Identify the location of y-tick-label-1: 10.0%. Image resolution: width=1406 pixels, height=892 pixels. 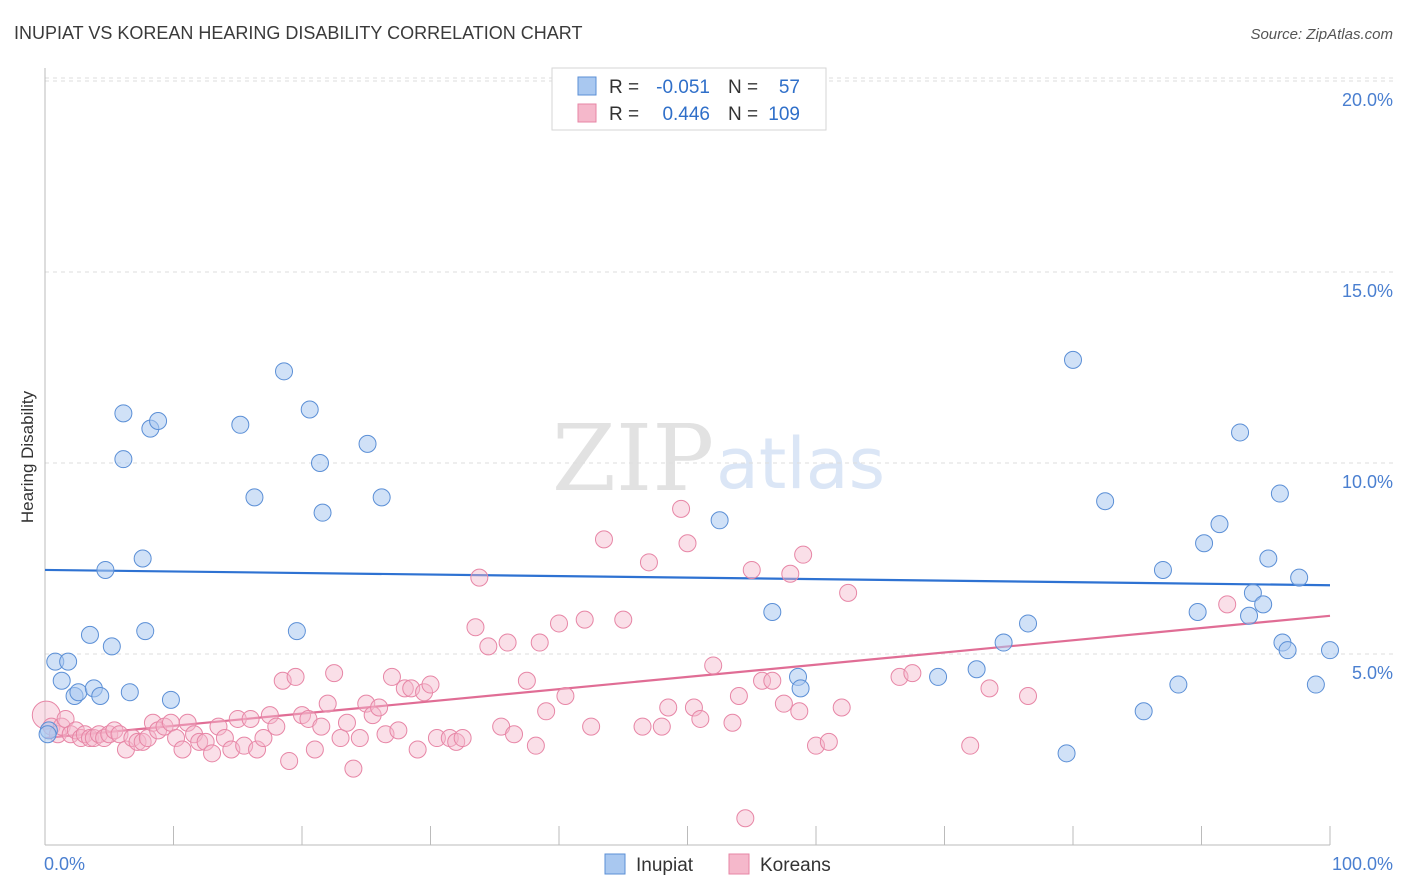
(1367, 482).